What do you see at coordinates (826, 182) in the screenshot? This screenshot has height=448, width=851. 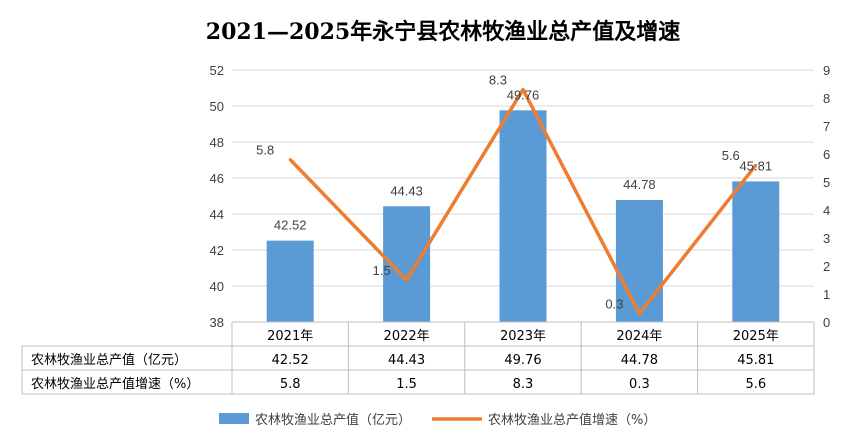 I see `right-tick-label: 5` at bounding box center [826, 182].